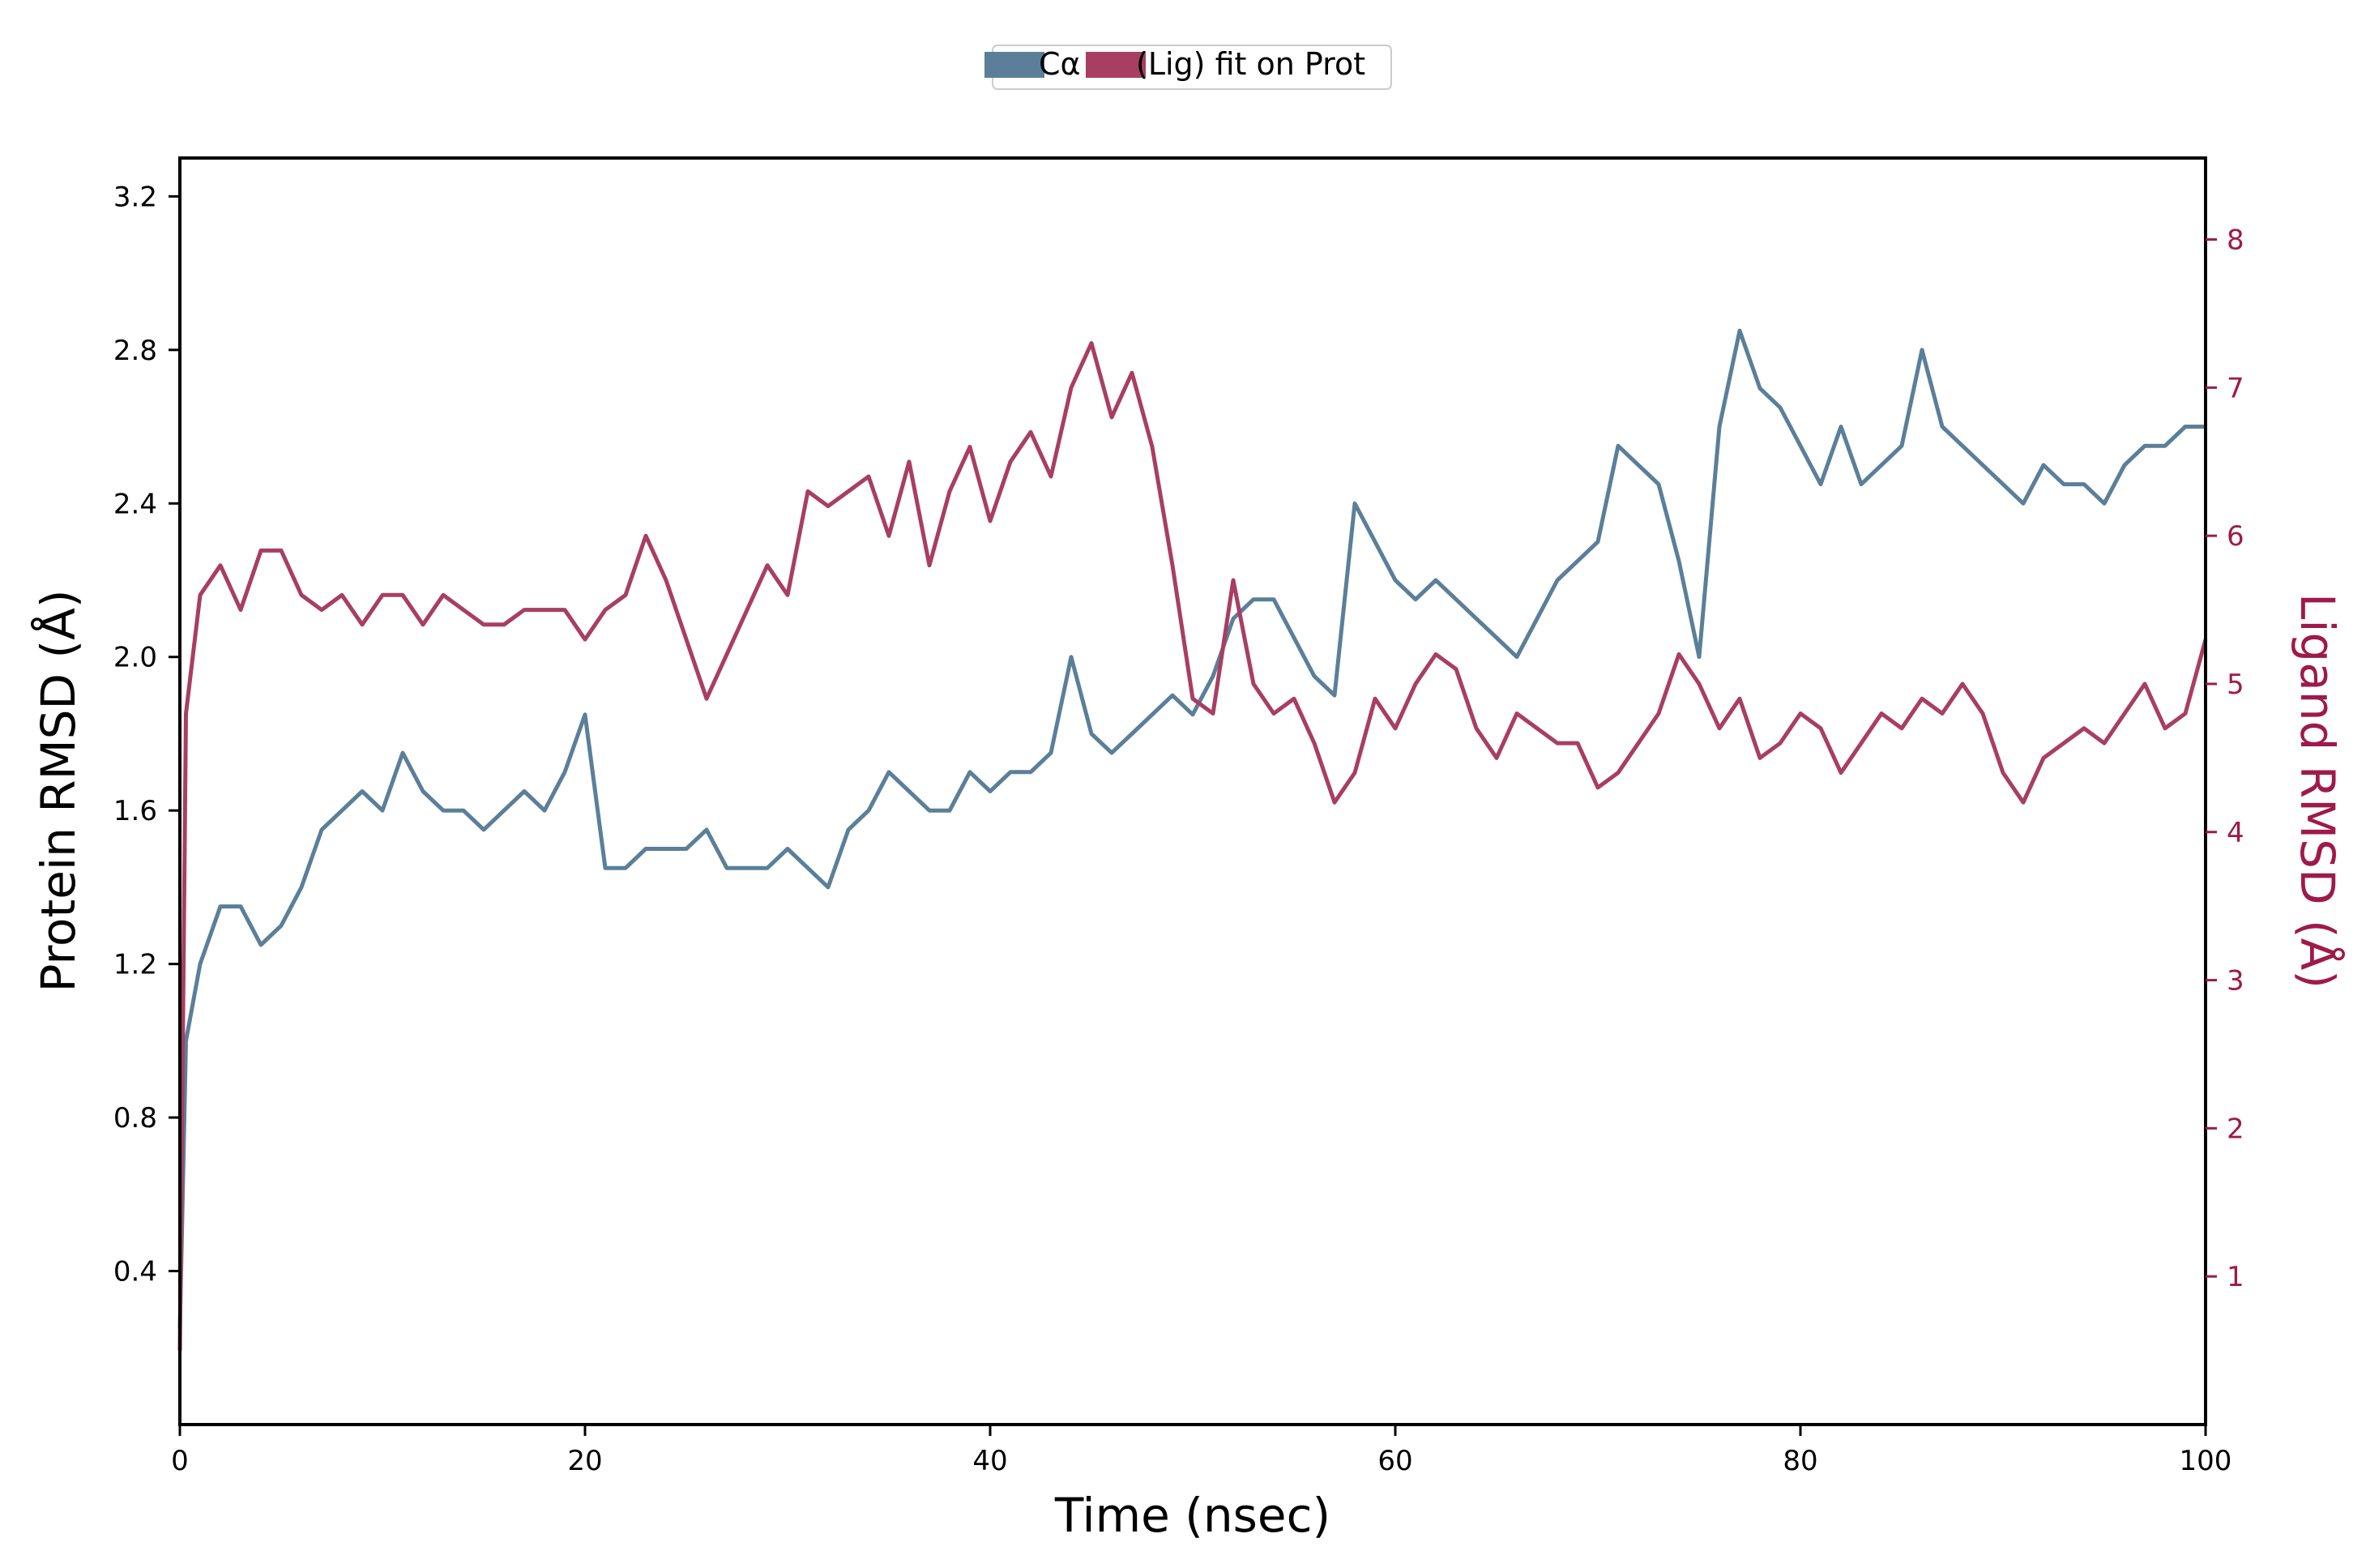 This screenshot has height=1568, width=2366. Describe the element at coordinates (135, 965) in the screenshot. I see `y-left-tick-label: 1.2` at that location.